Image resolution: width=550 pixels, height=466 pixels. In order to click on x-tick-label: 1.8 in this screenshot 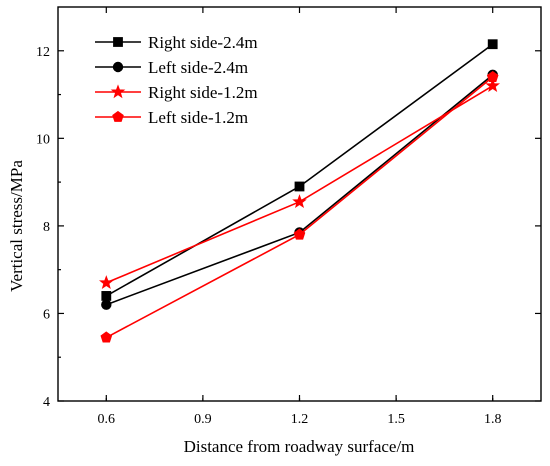, I will do `click(493, 419)`.